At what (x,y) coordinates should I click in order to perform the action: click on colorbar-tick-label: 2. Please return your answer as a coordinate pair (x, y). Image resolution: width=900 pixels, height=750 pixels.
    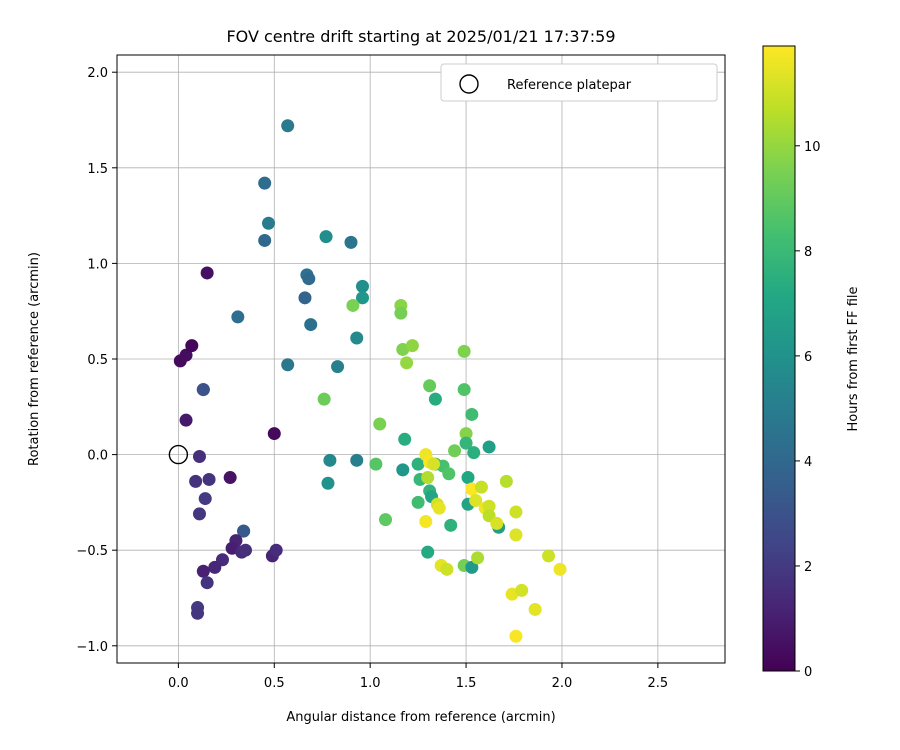
    Looking at the image, I should click on (808, 567).